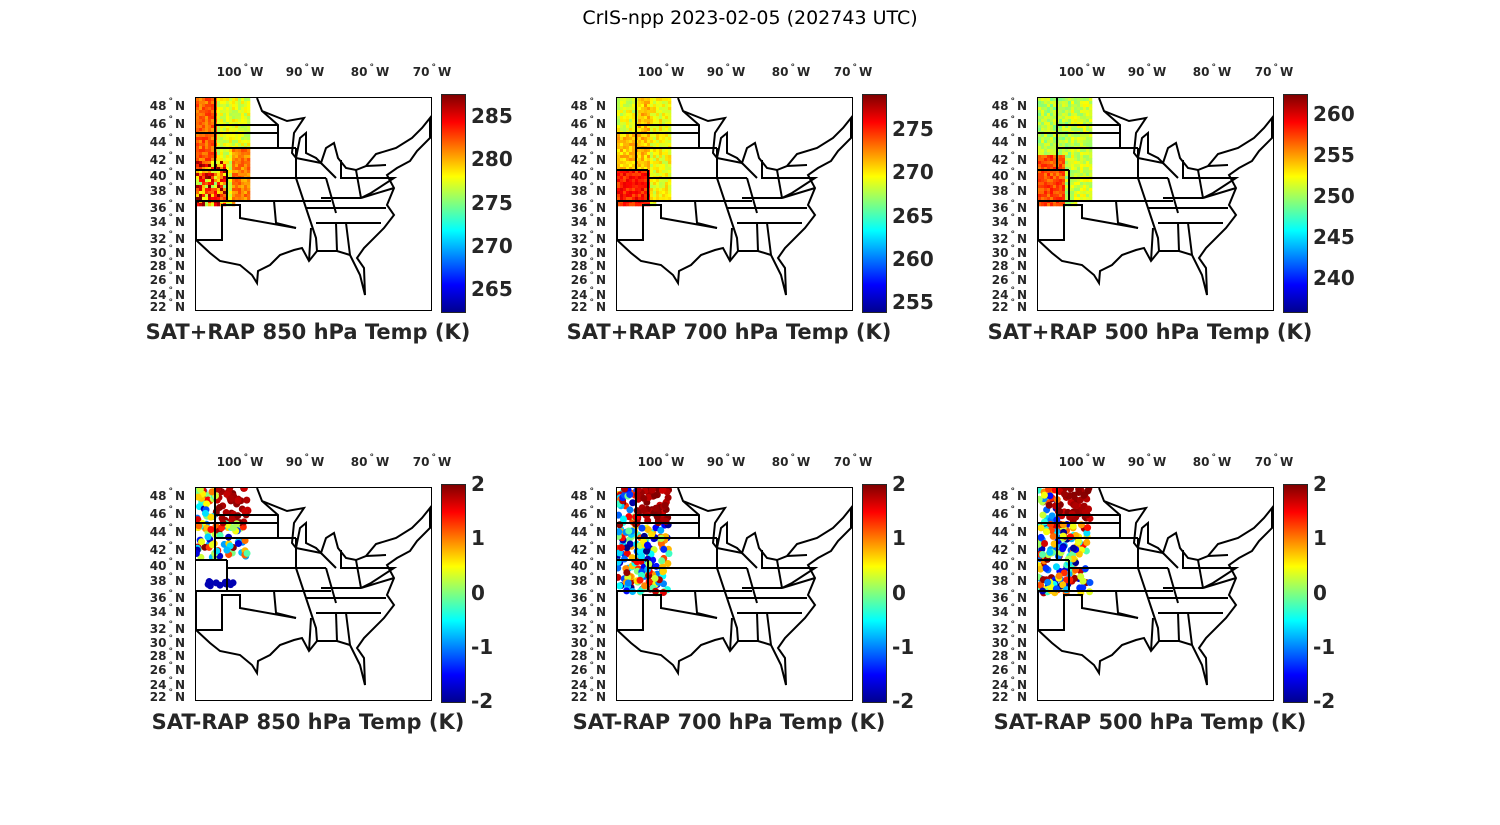 The image size is (1500, 825). What do you see at coordinates (588, 238) in the screenshot?
I see `lat-tick-label: 32 ° N` at bounding box center [588, 238].